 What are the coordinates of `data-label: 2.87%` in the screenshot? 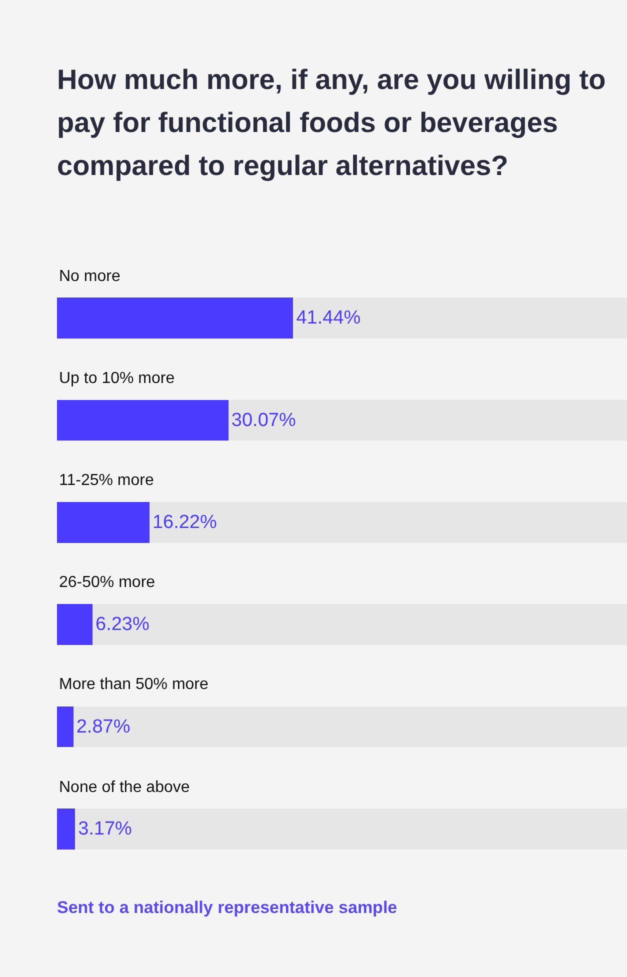 It's located at (103, 727).